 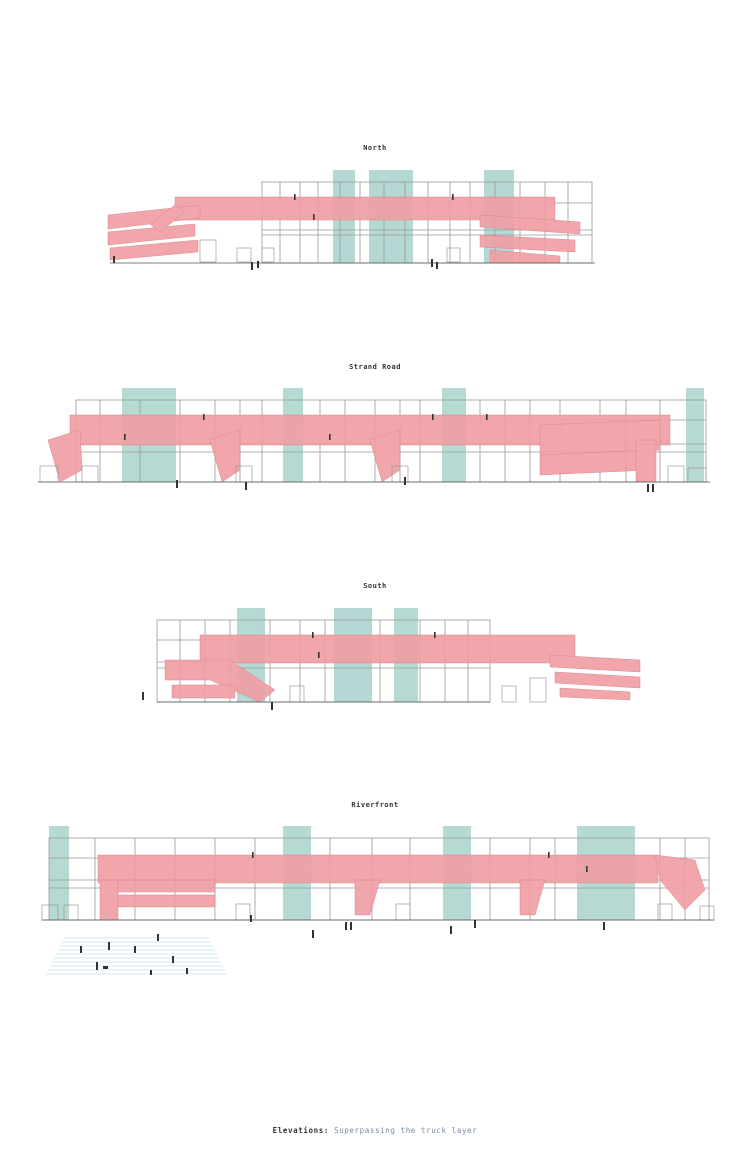 What do you see at coordinates (375, 805) in the screenshot?
I see `riverfront-elevation-title: Riverfront` at bounding box center [375, 805].